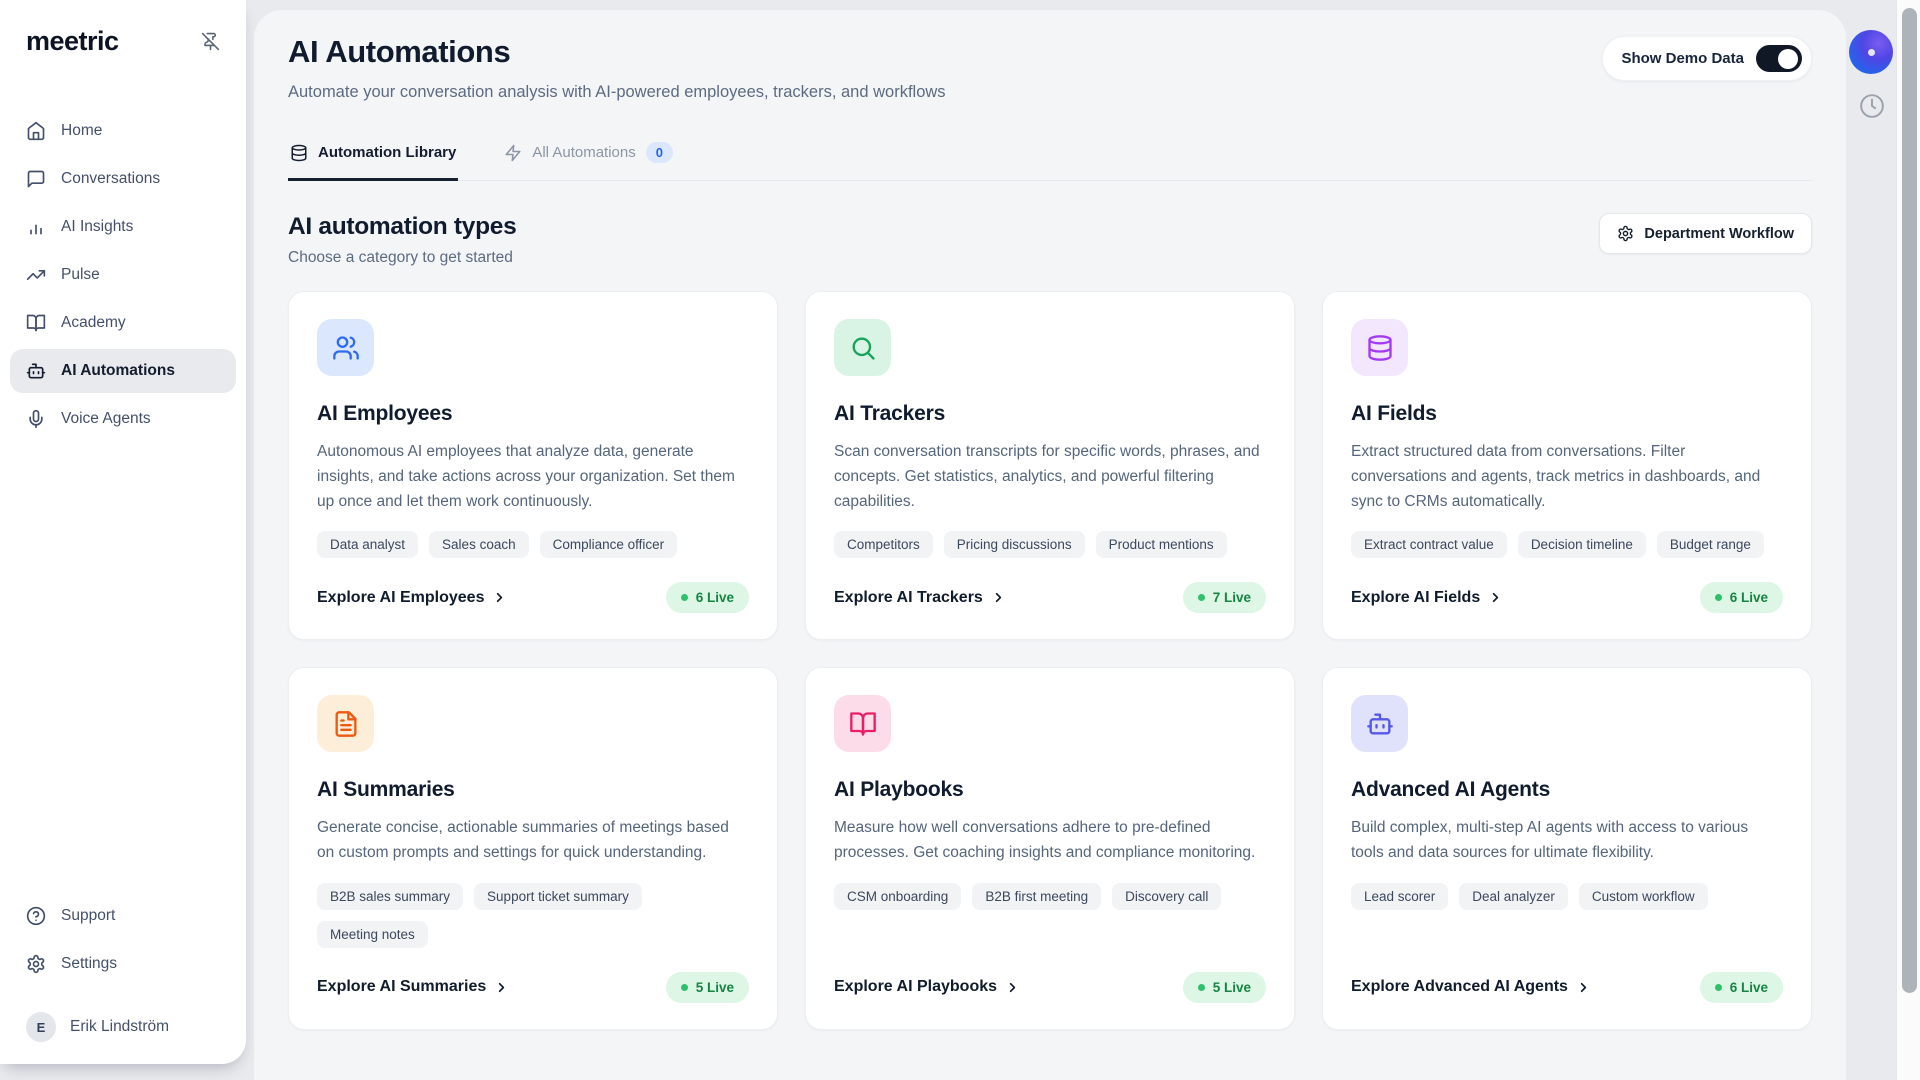 This screenshot has width=1920, height=1080. What do you see at coordinates (402, 226) in the screenshot?
I see `section-title: AI automation types` at bounding box center [402, 226].